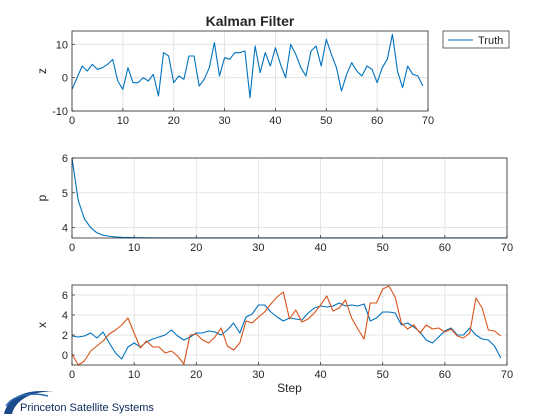 The image size is (560, 420). What do you see at coordinates (289, 388) in the screenshot?
I see `x-axis-label: Step` at bounding box center [289, 388].